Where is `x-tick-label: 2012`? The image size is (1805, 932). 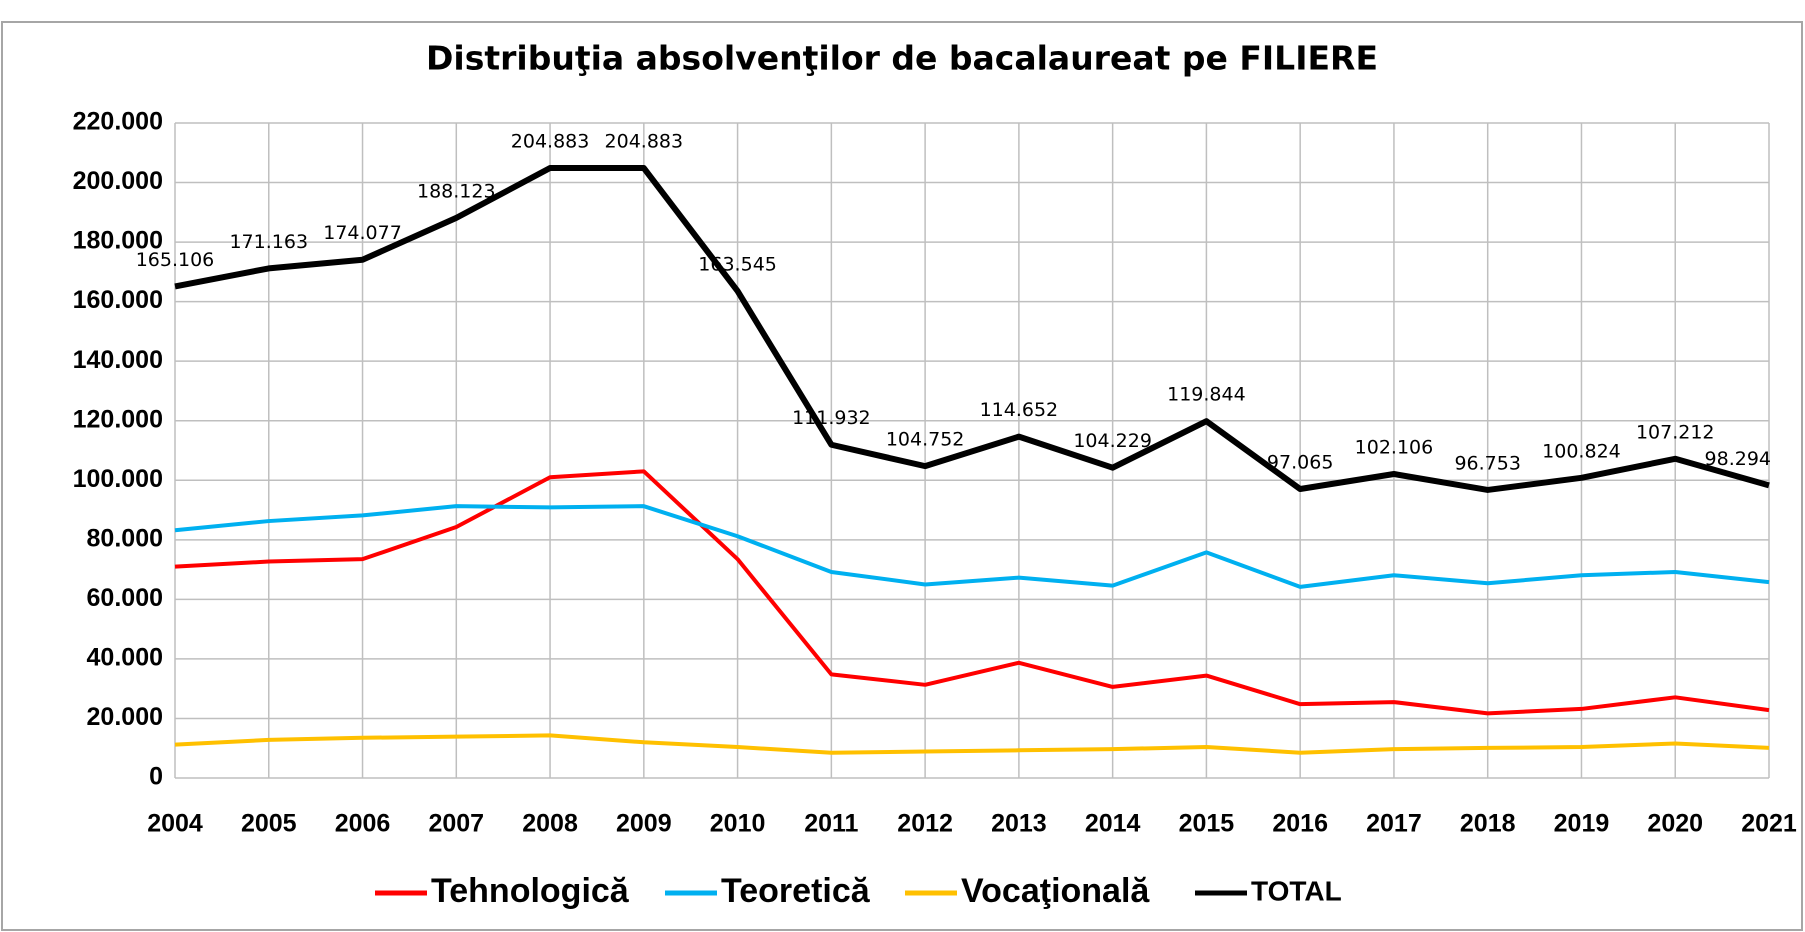
x-tick-label: 2012 is located at coordinates (925, 824).